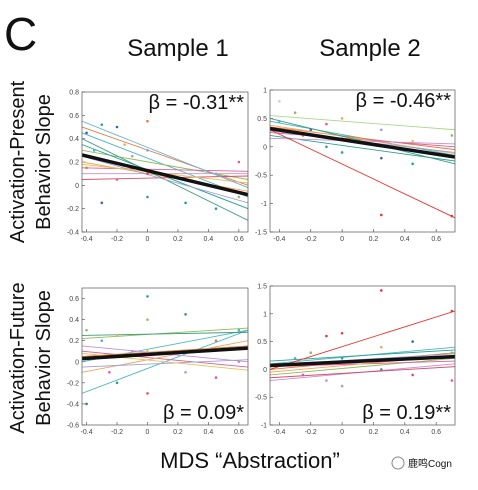 This screenshot has width=478, height=490. Describe the element at coordinates (203, 413) in the screenshot. I see `beta-annotation: β = 0.09*` at that location.